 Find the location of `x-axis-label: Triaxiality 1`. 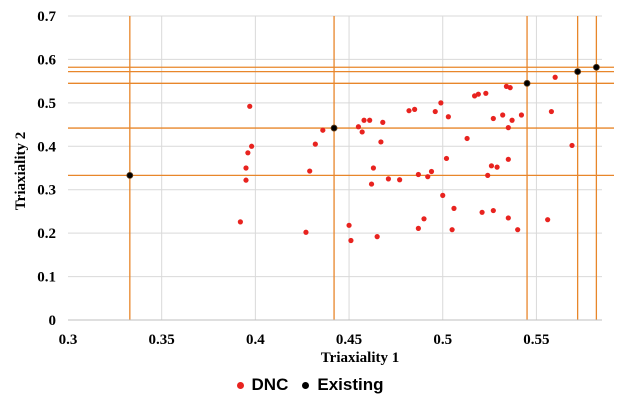

x-axis-label: Triaxiality 1 is located at coordinates (360, 358).